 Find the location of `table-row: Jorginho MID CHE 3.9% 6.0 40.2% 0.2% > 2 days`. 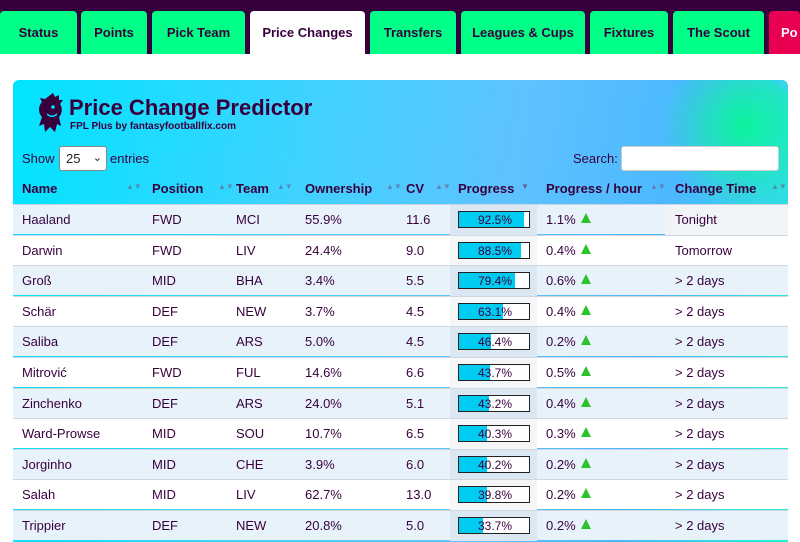

table-row: Jorginho MID CHE 3.9% 6.0 40.2% 0.2% > 2 days is located at coordinates (400, 464).